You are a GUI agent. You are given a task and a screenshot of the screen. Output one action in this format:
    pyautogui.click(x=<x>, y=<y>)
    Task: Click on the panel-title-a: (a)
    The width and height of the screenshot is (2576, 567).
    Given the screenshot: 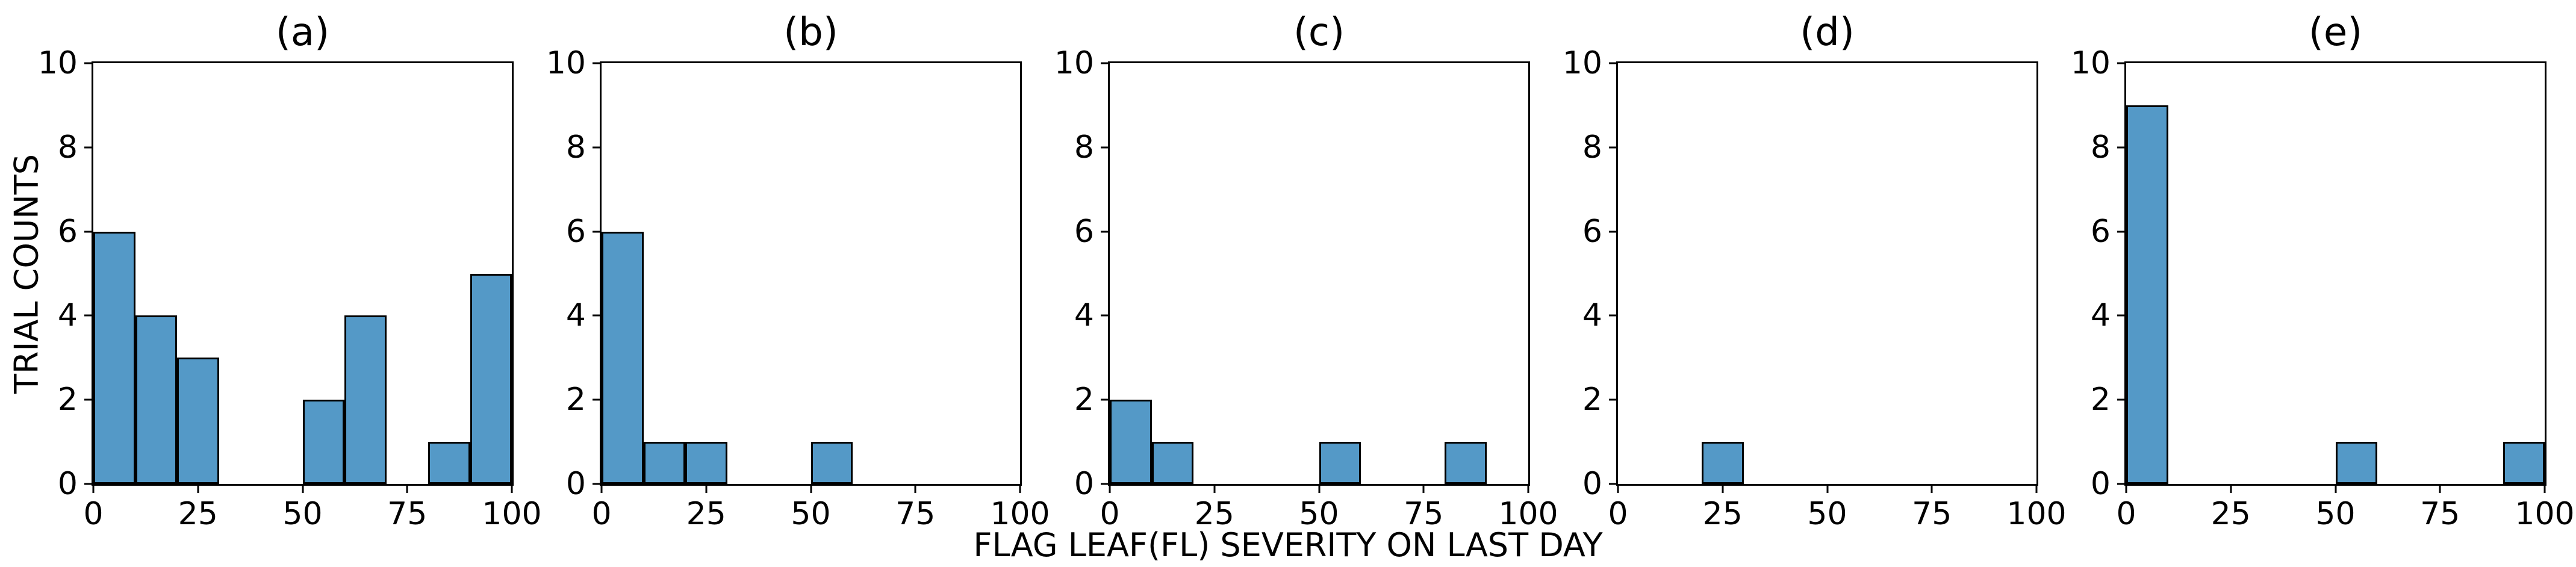 What is the action you would take?
    pyautogui.click(x=302, y=32)
    